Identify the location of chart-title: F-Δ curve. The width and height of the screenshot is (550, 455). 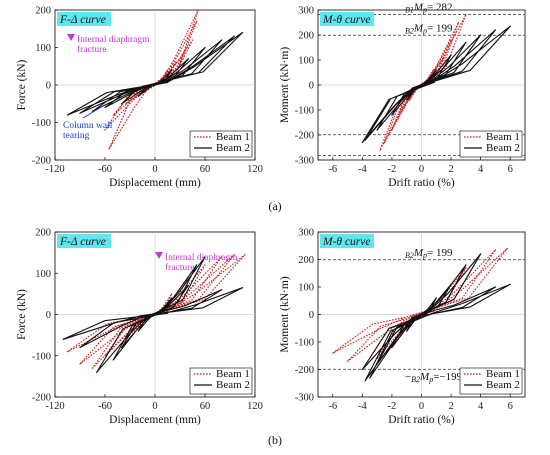
(82, 242).